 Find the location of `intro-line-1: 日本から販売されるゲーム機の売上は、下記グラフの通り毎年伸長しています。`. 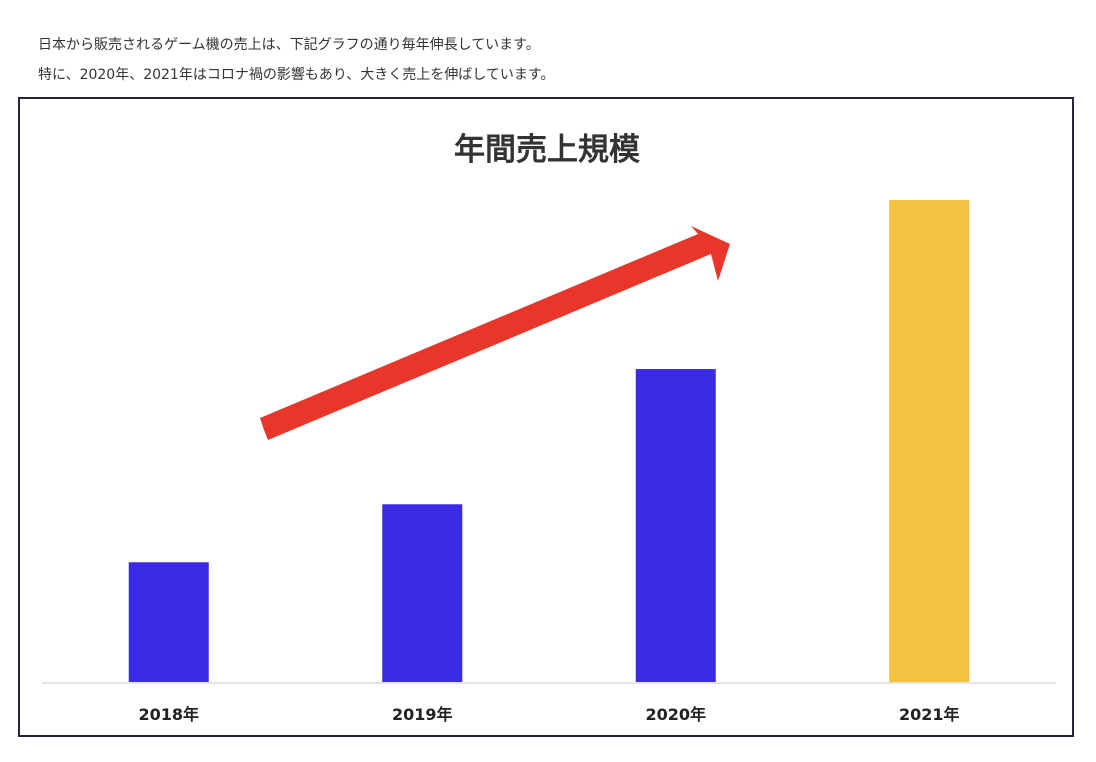

intro-line-1: 日本から販売されるゲーム機の売上は、下記グラフの通り毎年伸長しています。 is located at coordinates (289, 45).